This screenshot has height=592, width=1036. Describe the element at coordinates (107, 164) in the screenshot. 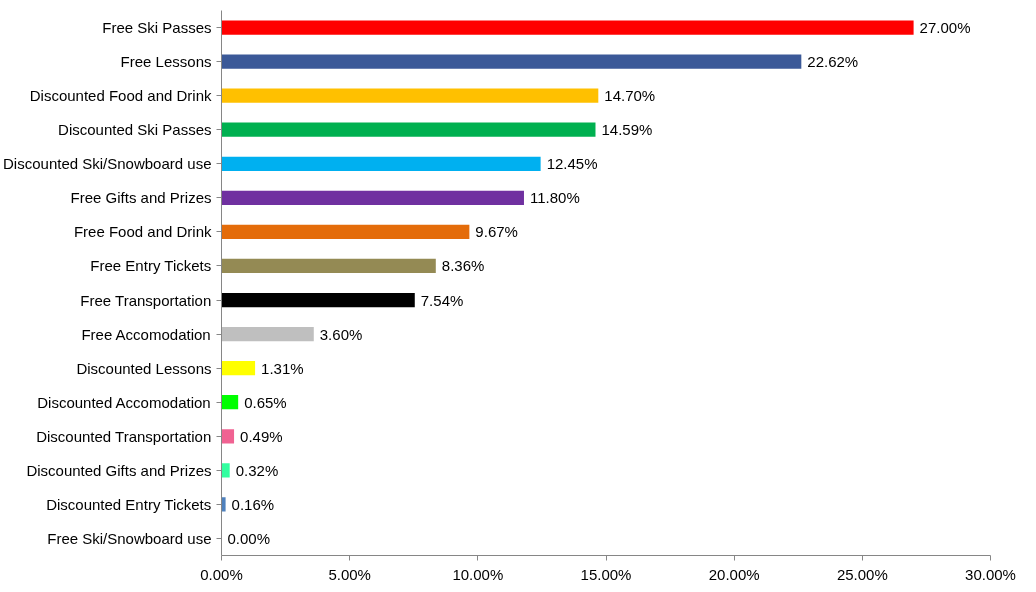

I see `y-tick-label: Discounted Ski/Snowboard use` at that location.